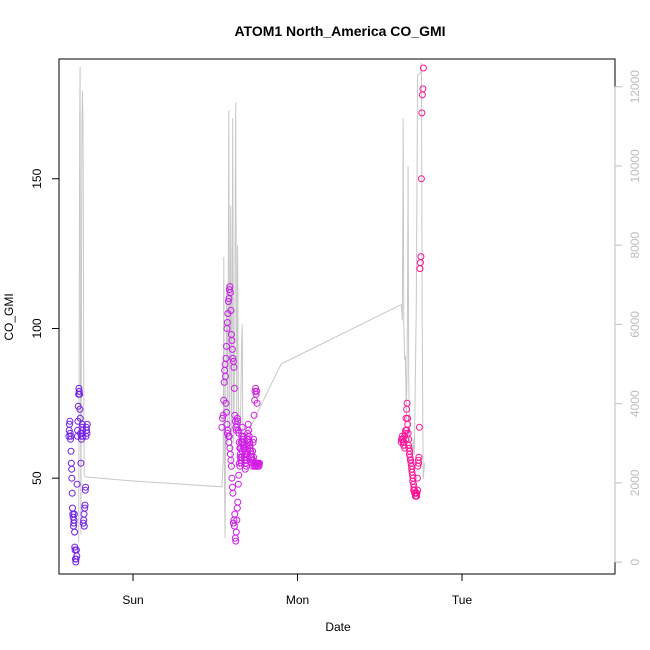 This screenshot has height=650, width=650. I want to click on y-tick-label: 150, so click(37, 178).